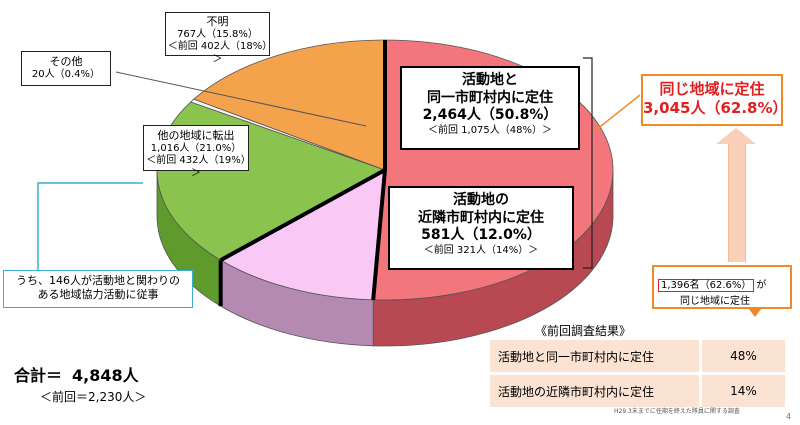 The width and height of the screenshot is (800, 425). I want to click on cooperation-note: うち、146人が活動地と関わりの ある地域協力活動に従事, so click(98, 289).